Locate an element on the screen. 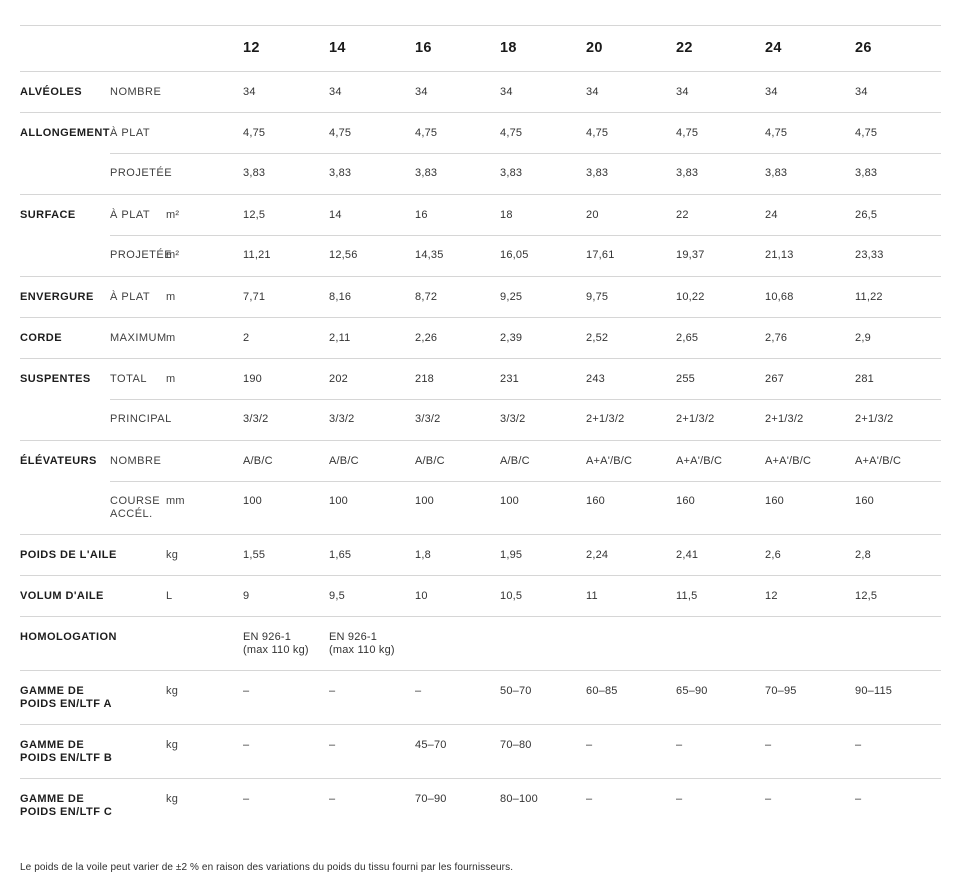 This screenshot has height=886, width=958. cell-value: 9,5 is located at coordinates (337, 596).